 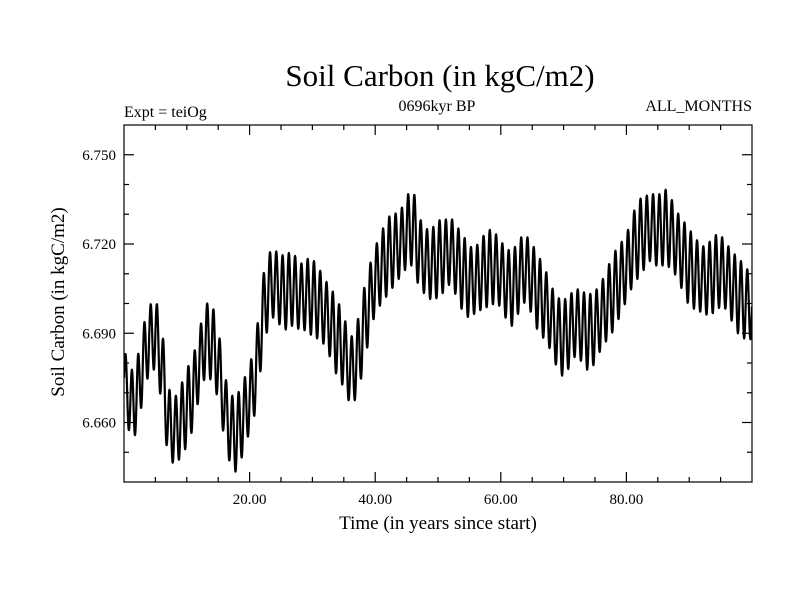 What do you see at coordinates (627, 500) in the screenshot?
I see `x-tick-label: 80.00` at bounding box center [627, 500].